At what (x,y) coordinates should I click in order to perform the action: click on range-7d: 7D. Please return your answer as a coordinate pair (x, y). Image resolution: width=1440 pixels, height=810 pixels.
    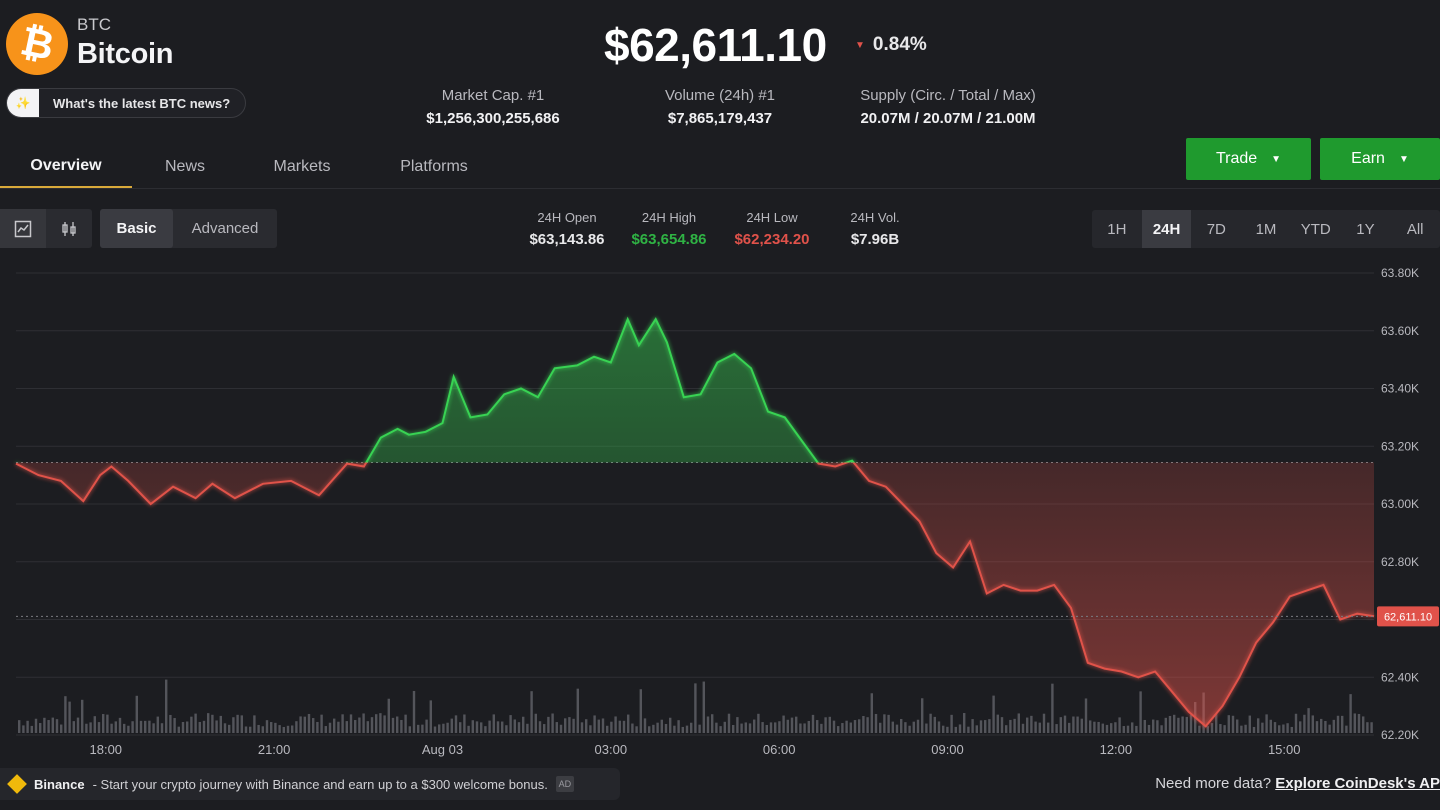
    Looking at the image, I should click on (1216, 229).